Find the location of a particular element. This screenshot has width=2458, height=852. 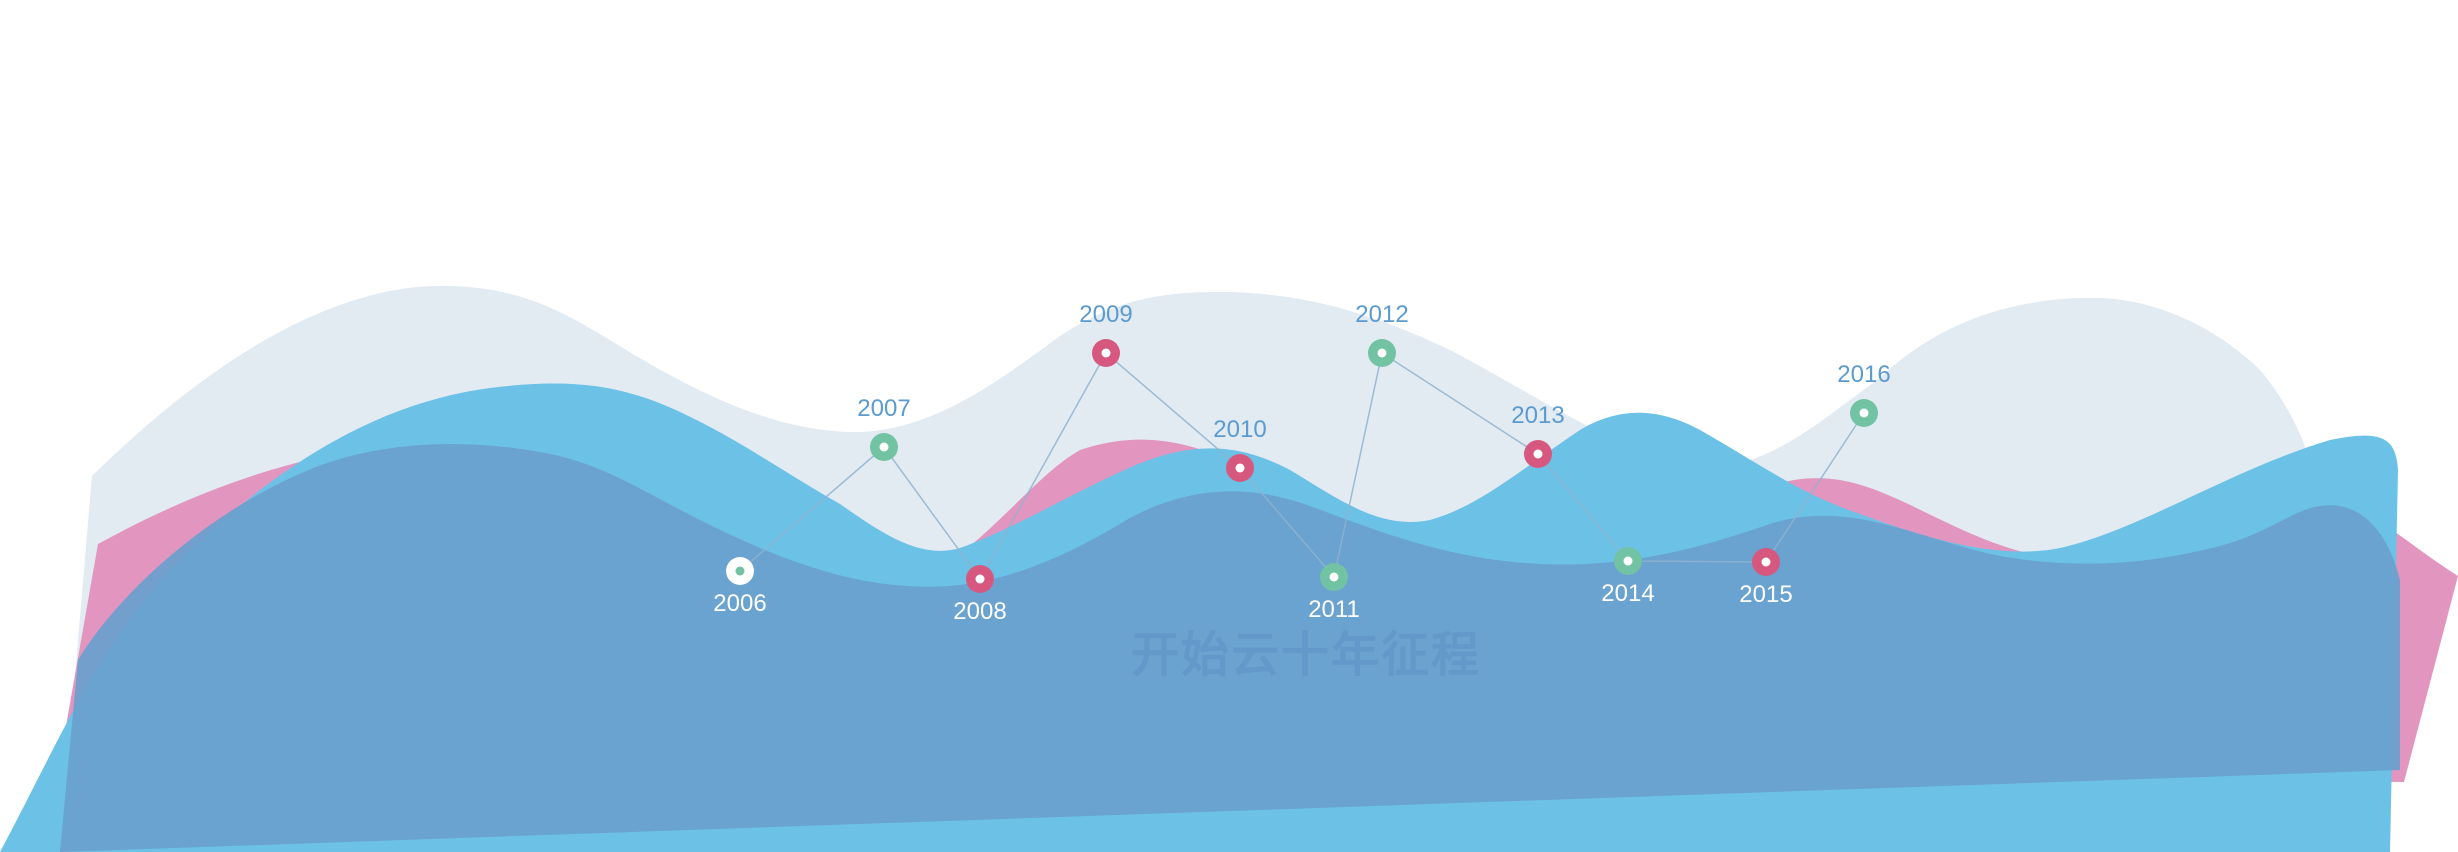

milestone-2006: 2006 is located at coordinates (740, 587).